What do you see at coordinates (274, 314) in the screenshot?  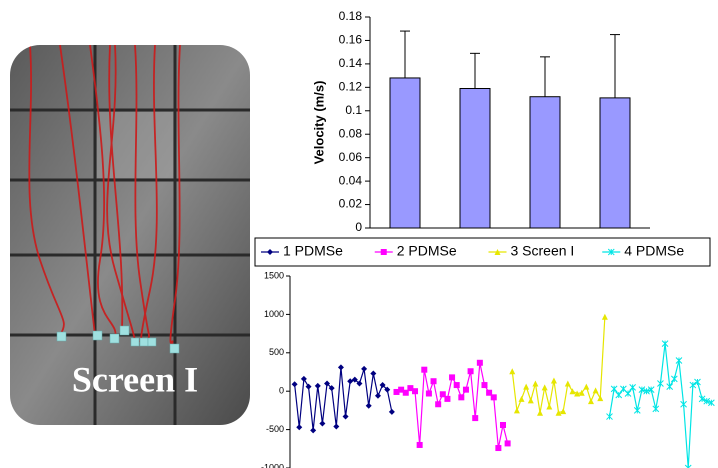 I see `y-tick-label: 1000` at bounding box center [274, 314].